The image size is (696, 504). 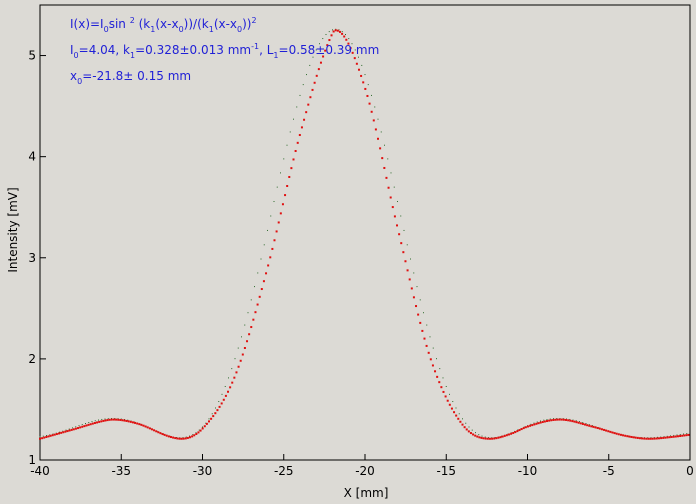 I want to click on x-tick-label: -5, so click(x=609, y=471).